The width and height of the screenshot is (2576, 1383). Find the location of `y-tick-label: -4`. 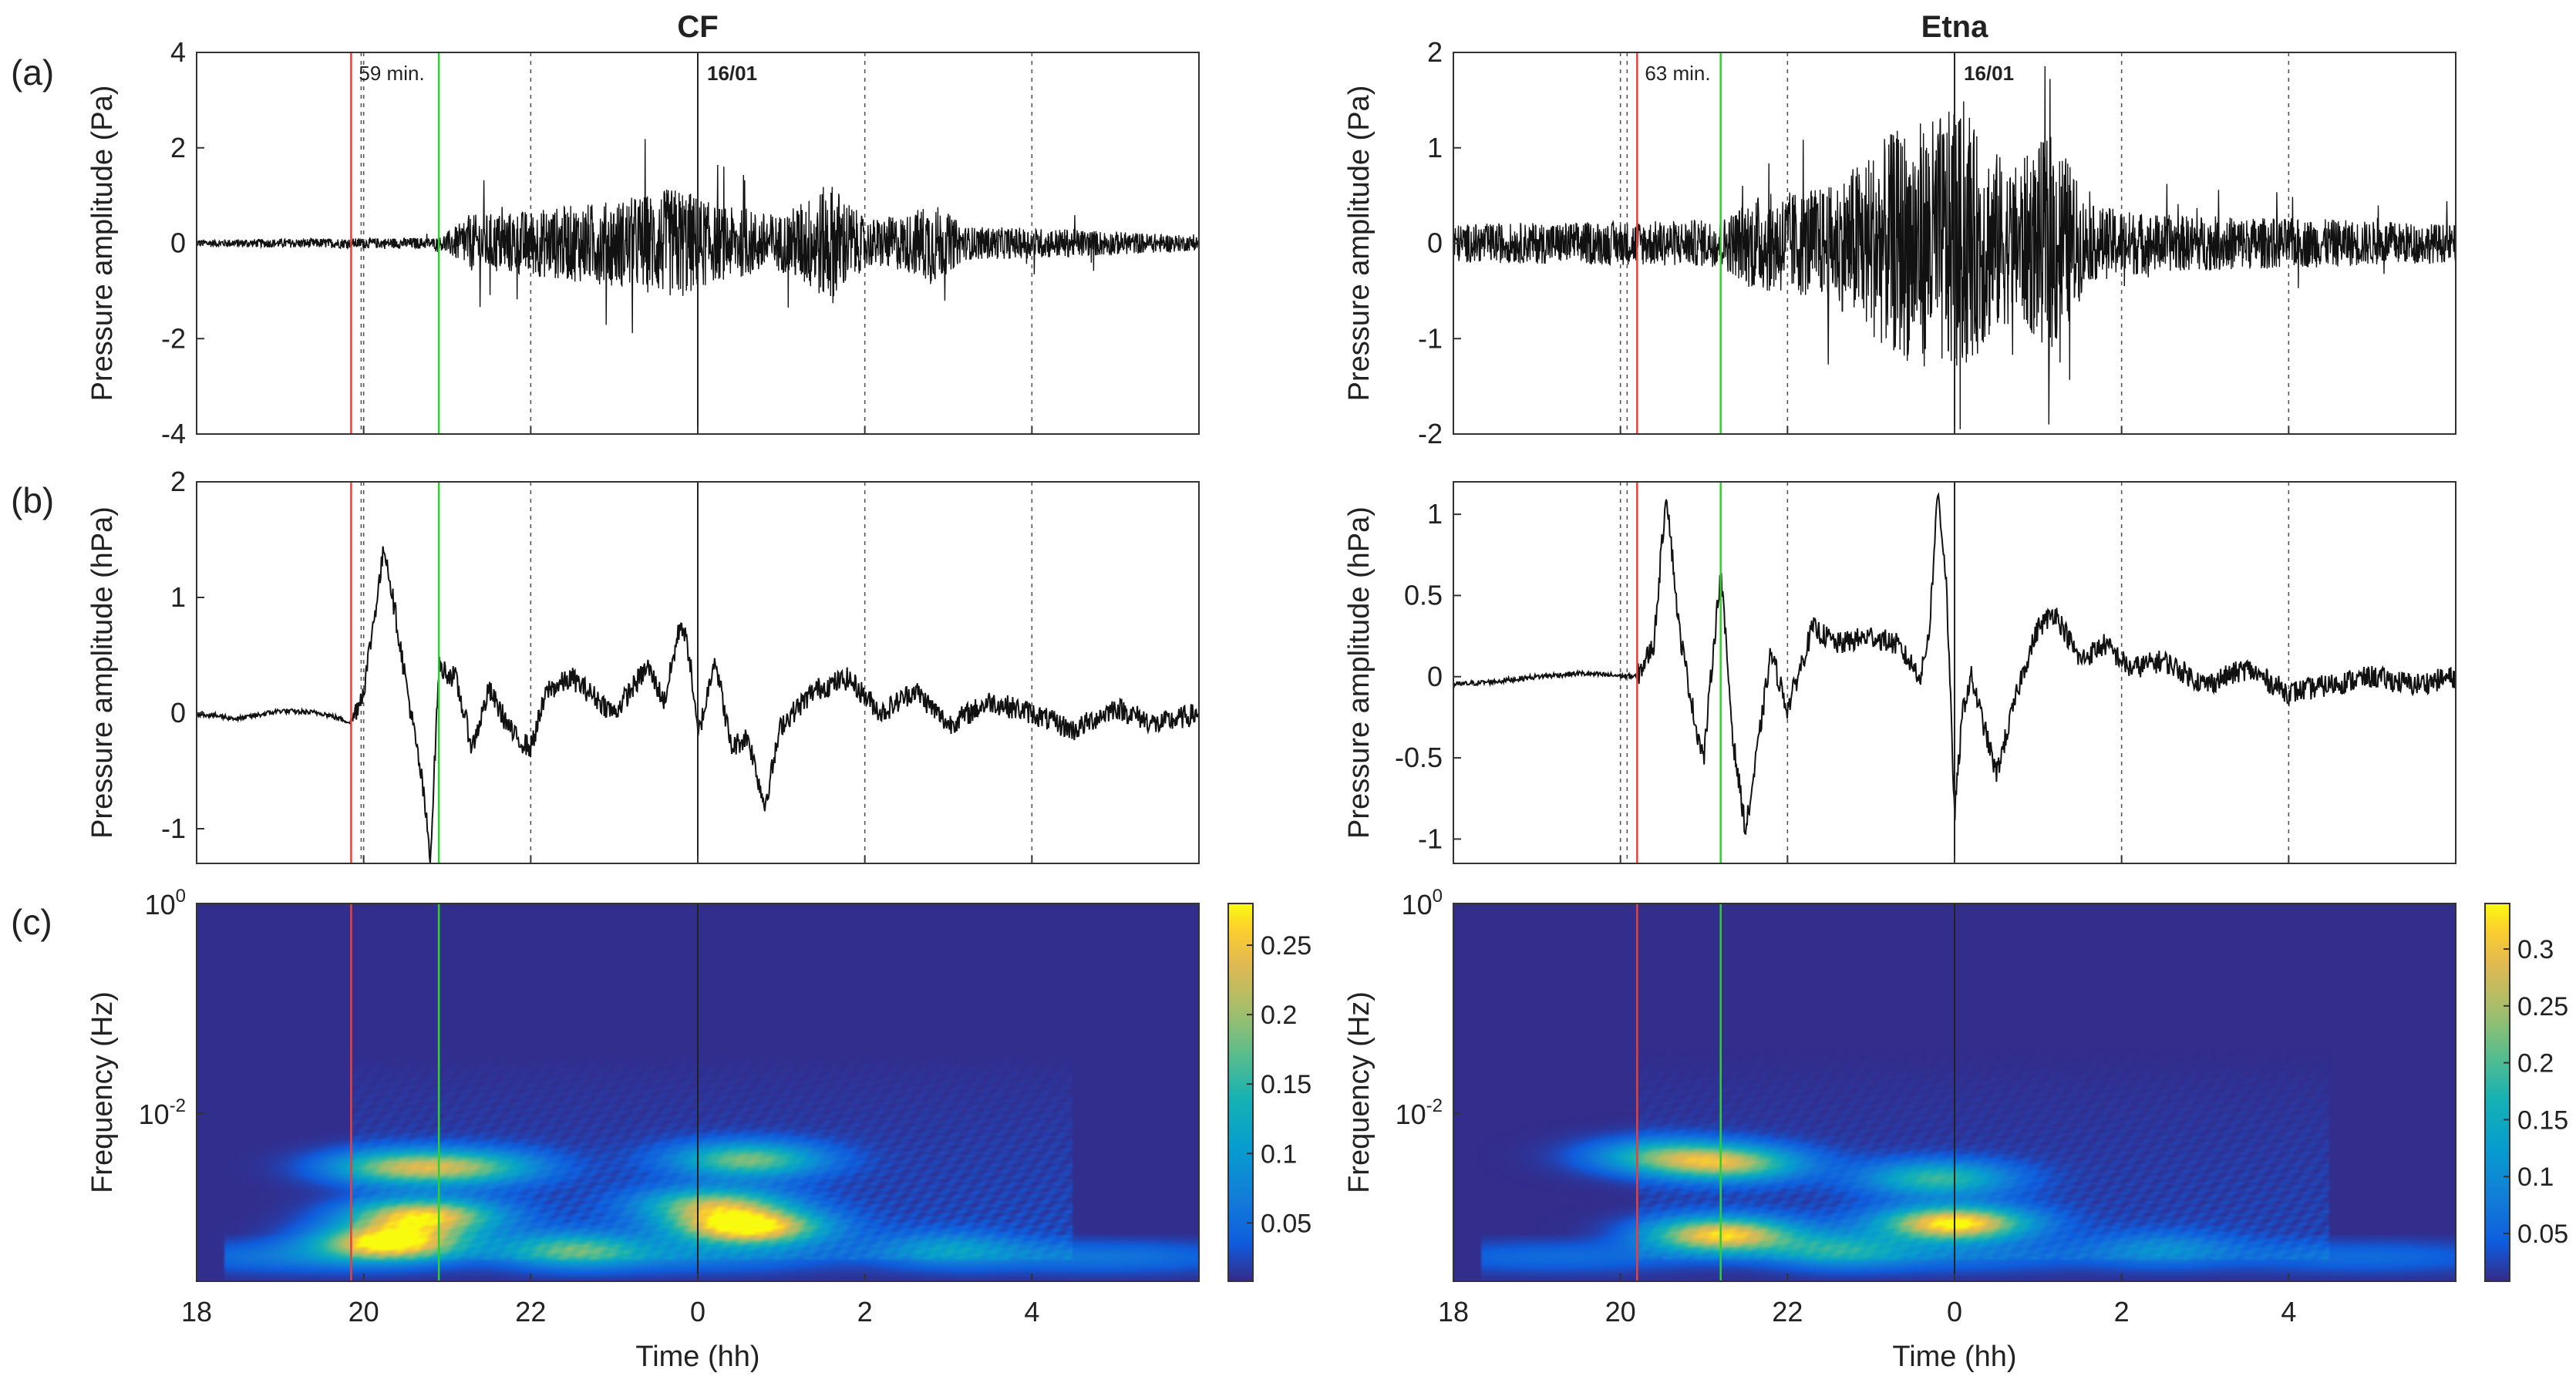

y-tick-label: -4 is located at coordinates (173, 433).